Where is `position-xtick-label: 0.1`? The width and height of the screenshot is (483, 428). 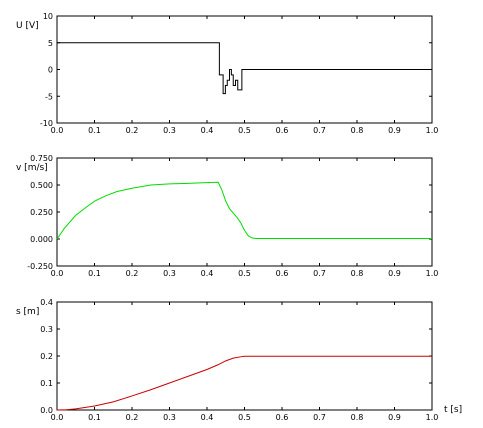 position-xtick-label: 0.1 is located at coordinates (94, 417).